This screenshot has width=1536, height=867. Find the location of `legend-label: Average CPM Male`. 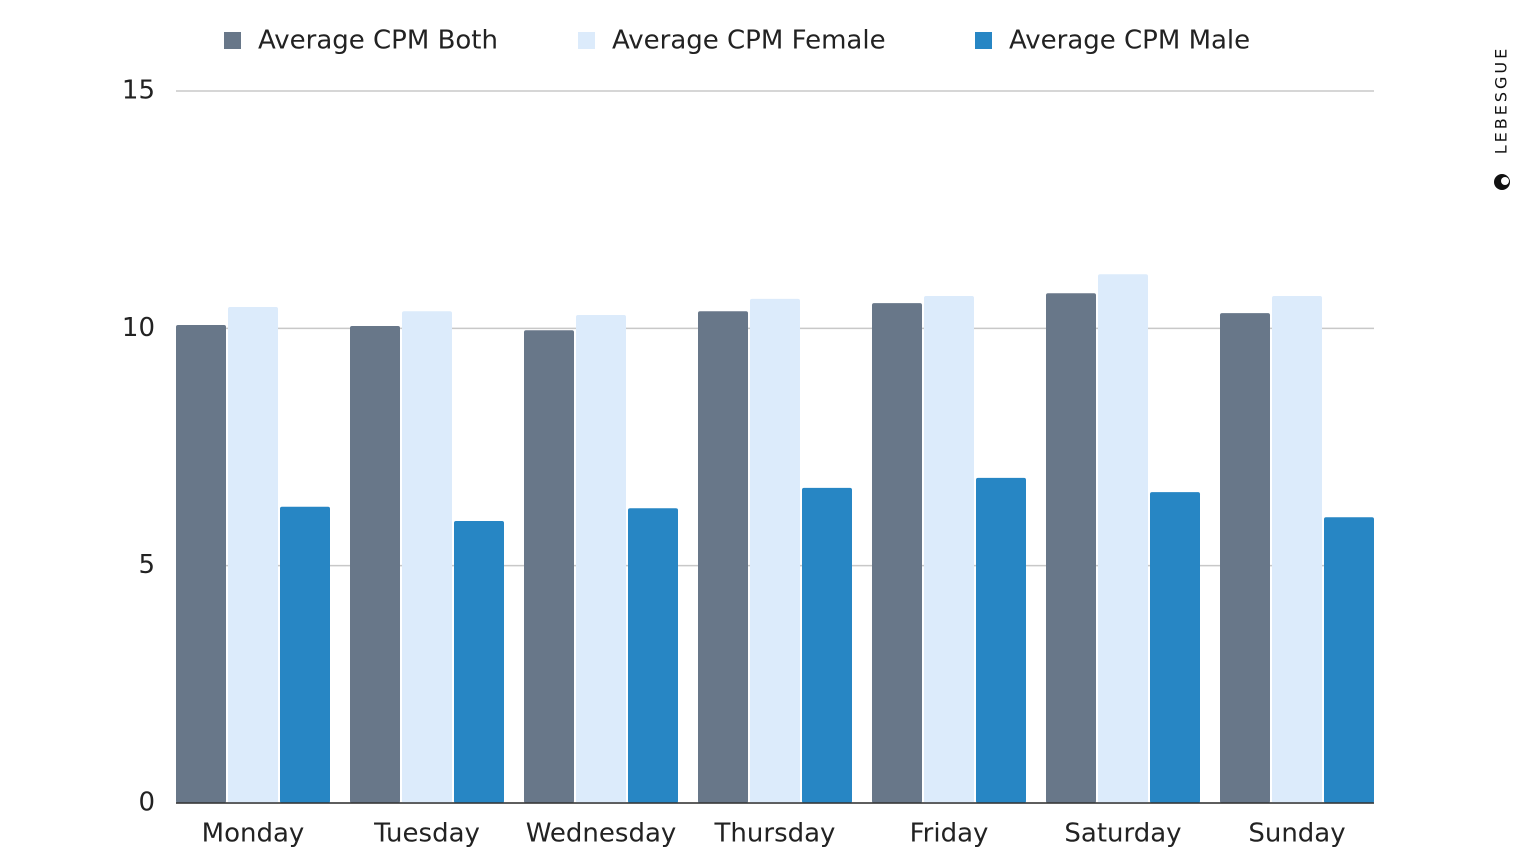

legend-label: Average CPM Male is located at coordinates (1129, 41).